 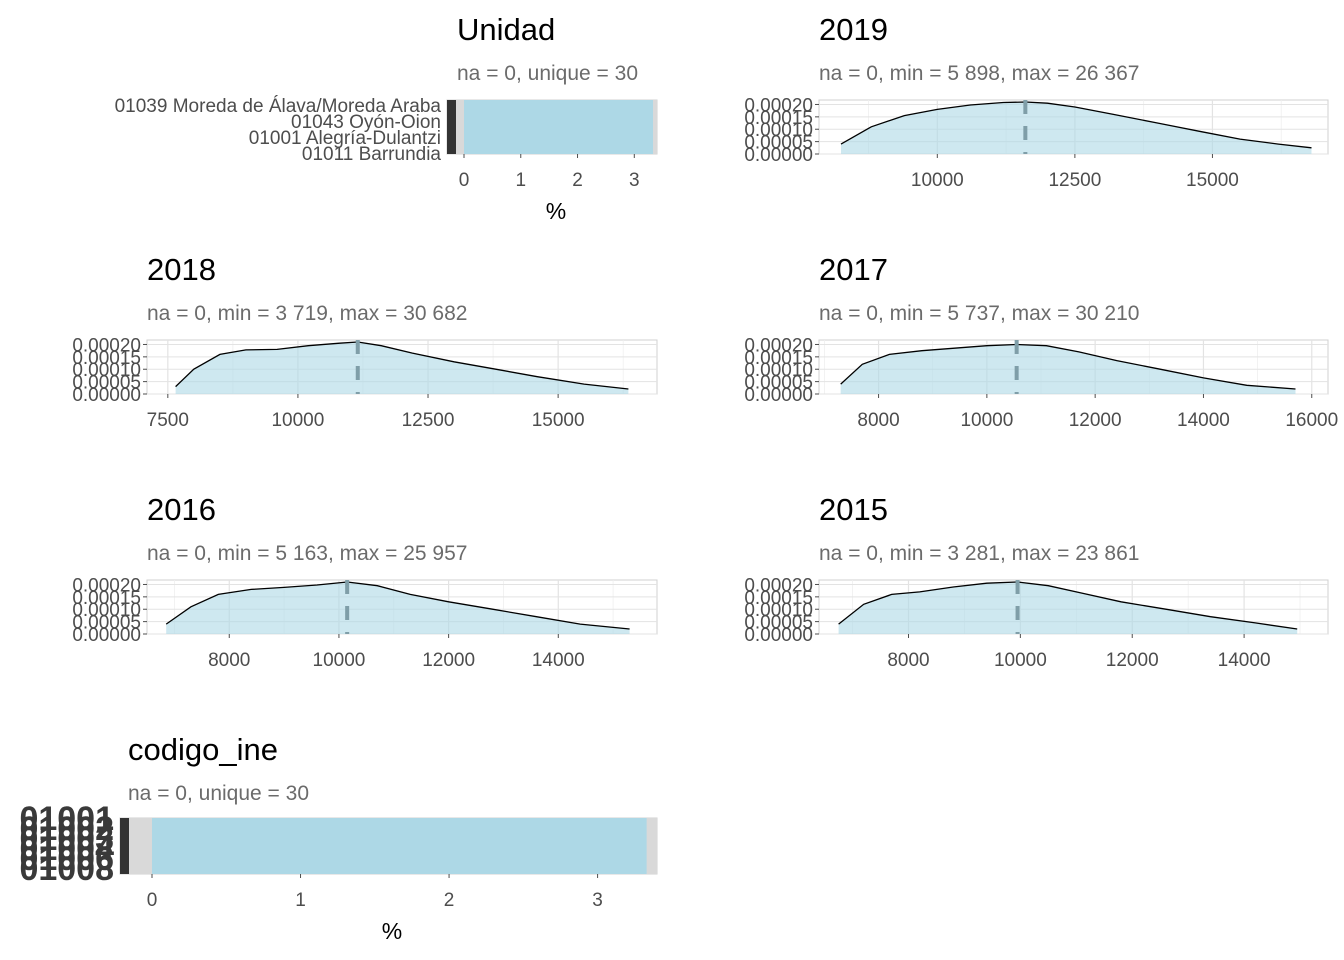 I want to click on category-label: 01001 Alegría-Dulantzi, so click(x=345, y=138).